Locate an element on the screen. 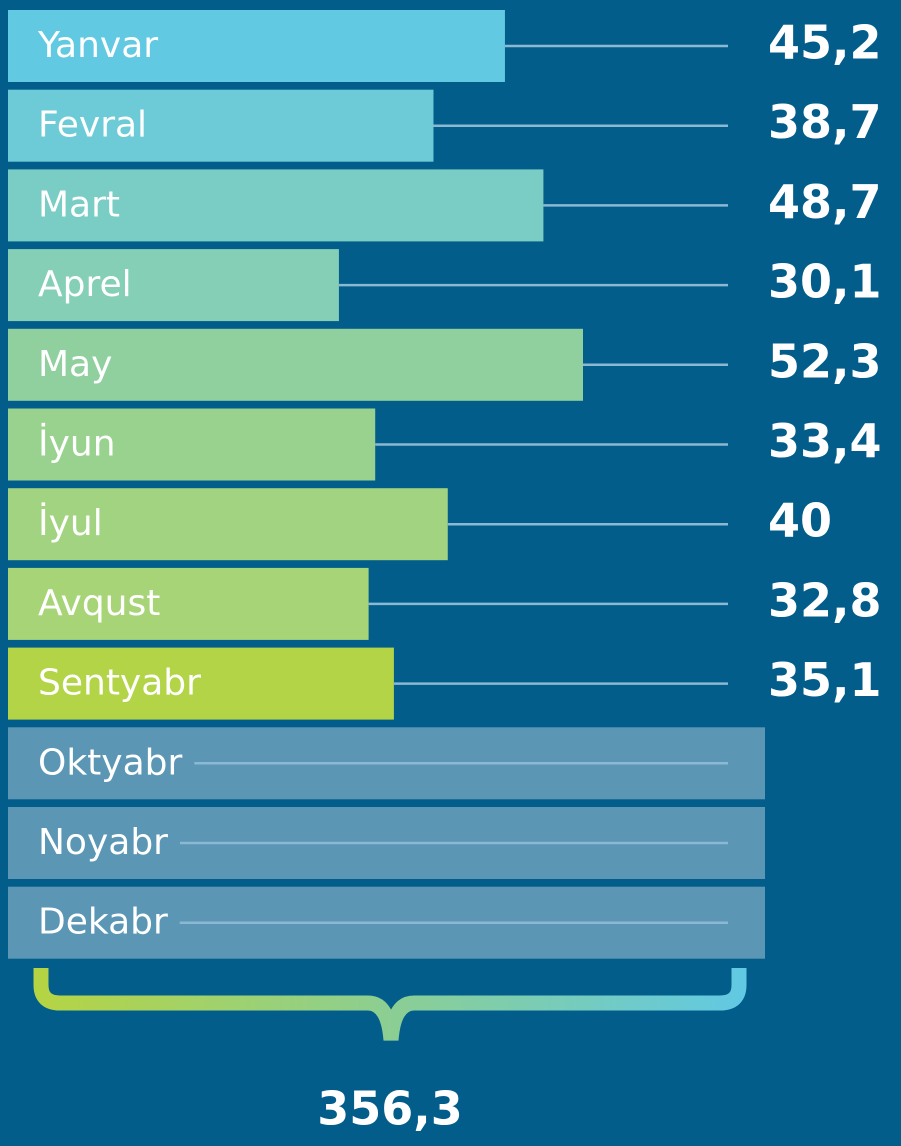 The image size is (901, 1146). category-label: İyun is located at coordinates (77, 444).